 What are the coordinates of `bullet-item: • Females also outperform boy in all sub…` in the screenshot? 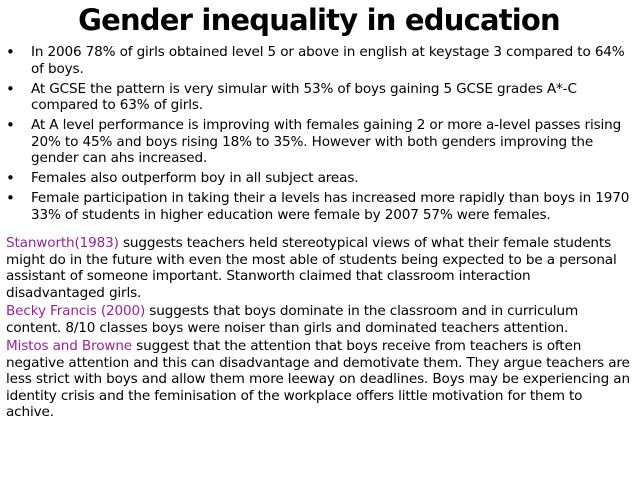 It's located at (318, 178).